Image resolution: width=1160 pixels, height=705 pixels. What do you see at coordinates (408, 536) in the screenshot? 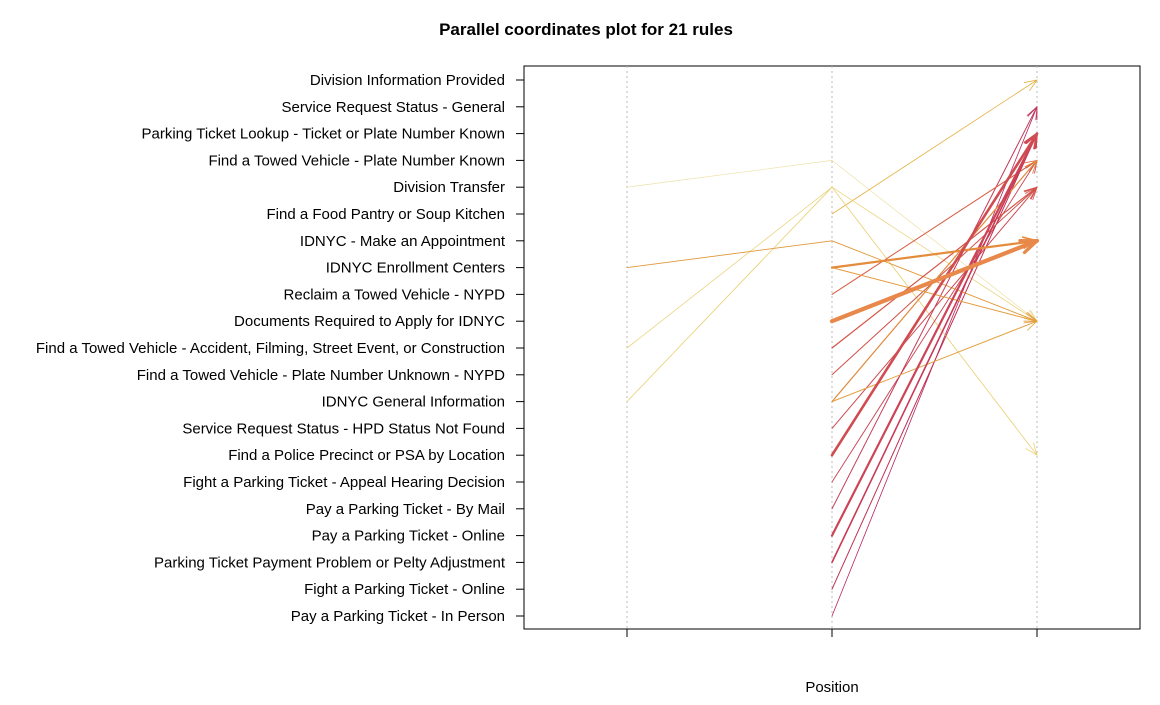
I see `y-tick-label: Pay a Parking Ticket - Online` at bounding box center [408, 536].